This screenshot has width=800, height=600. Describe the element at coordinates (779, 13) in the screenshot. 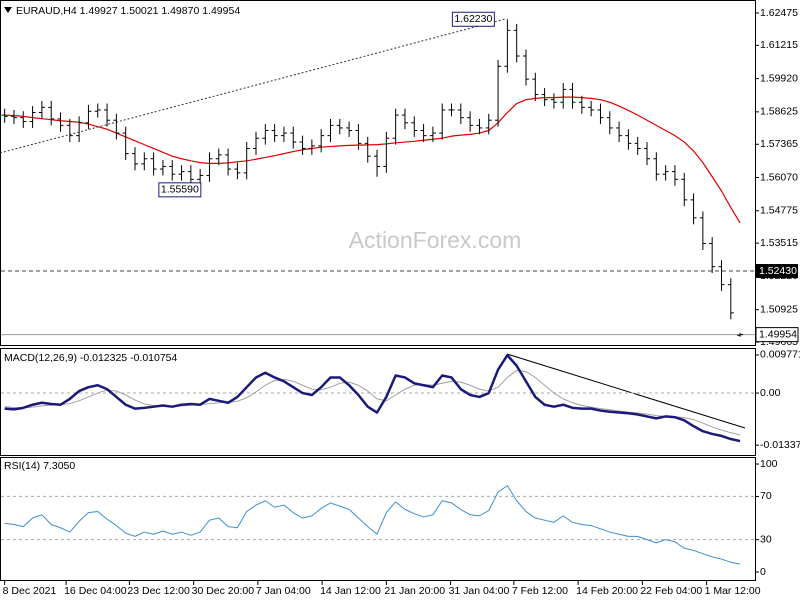

I see `y-tick-label: 1.62475` at that location.